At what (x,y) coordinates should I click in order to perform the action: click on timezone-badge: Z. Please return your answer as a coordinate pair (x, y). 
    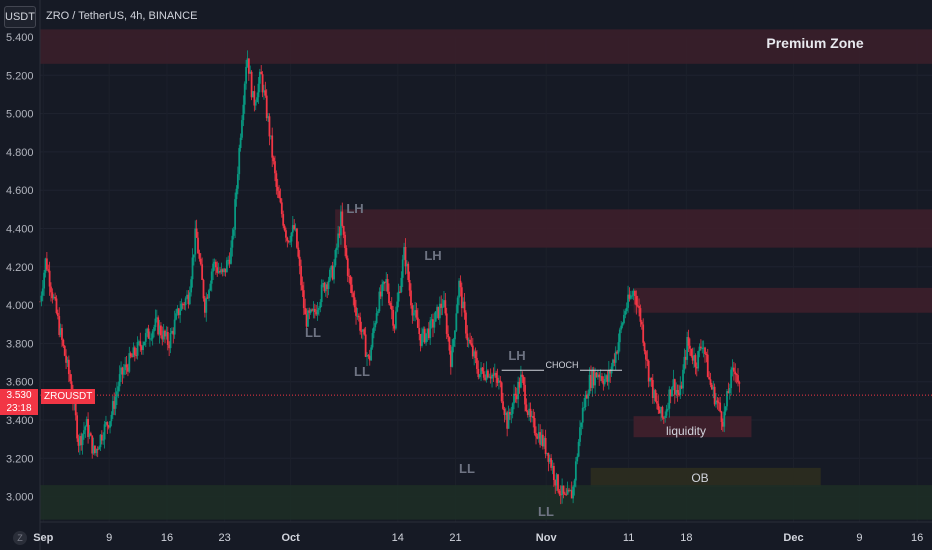
    Looking at the image, I should click on (20, 538).